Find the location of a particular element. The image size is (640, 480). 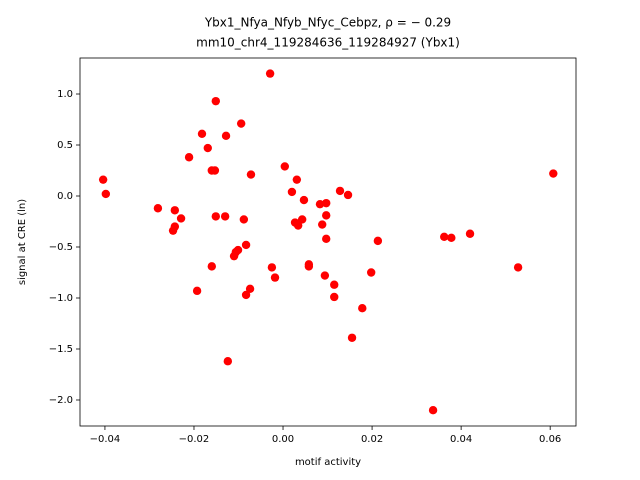

y-tick-label: −1.5 is located at coordinates (61, 349).